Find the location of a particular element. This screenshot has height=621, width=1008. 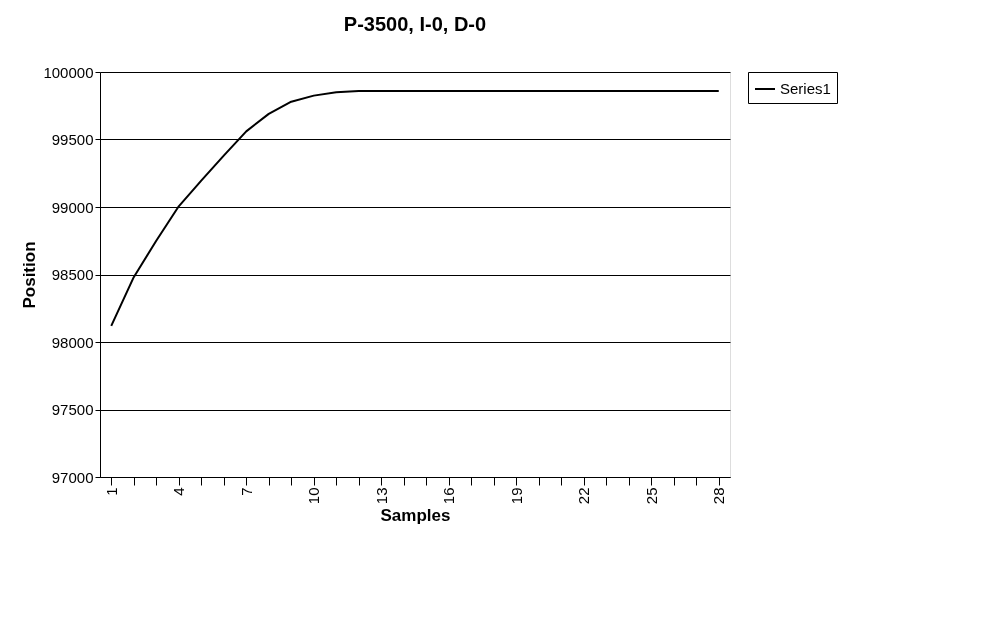

y-tick-label: 97500 is located at coordinates (72, 409).